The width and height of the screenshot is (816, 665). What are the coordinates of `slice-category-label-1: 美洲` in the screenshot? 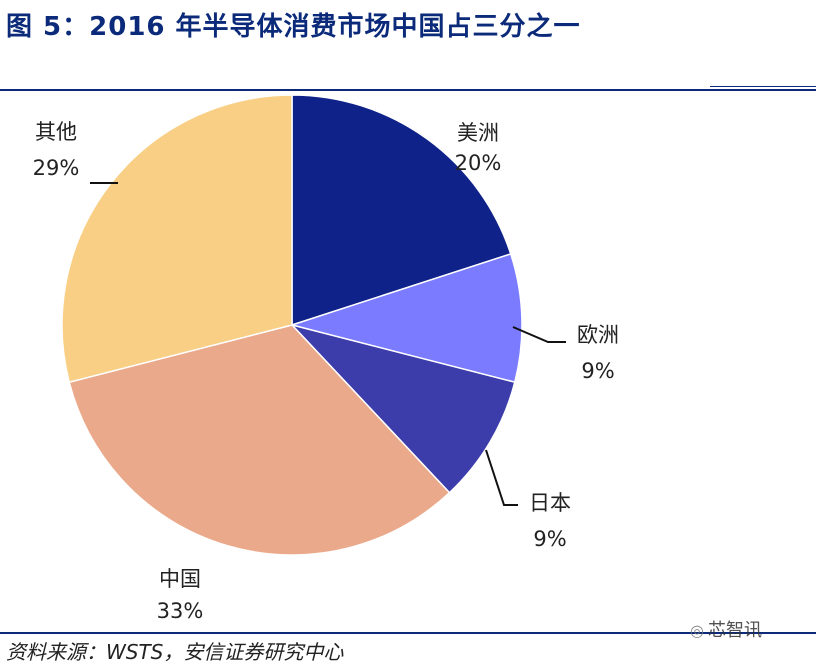 It's located at (478, 133).